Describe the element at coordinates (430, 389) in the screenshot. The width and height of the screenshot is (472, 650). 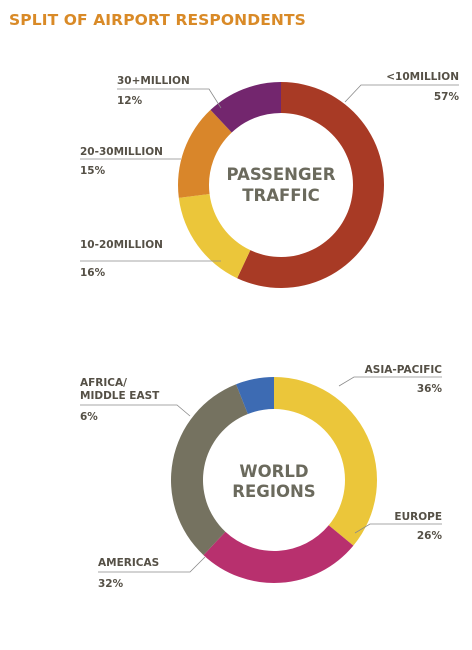
I see `slice-value-label: 36%` at that location.